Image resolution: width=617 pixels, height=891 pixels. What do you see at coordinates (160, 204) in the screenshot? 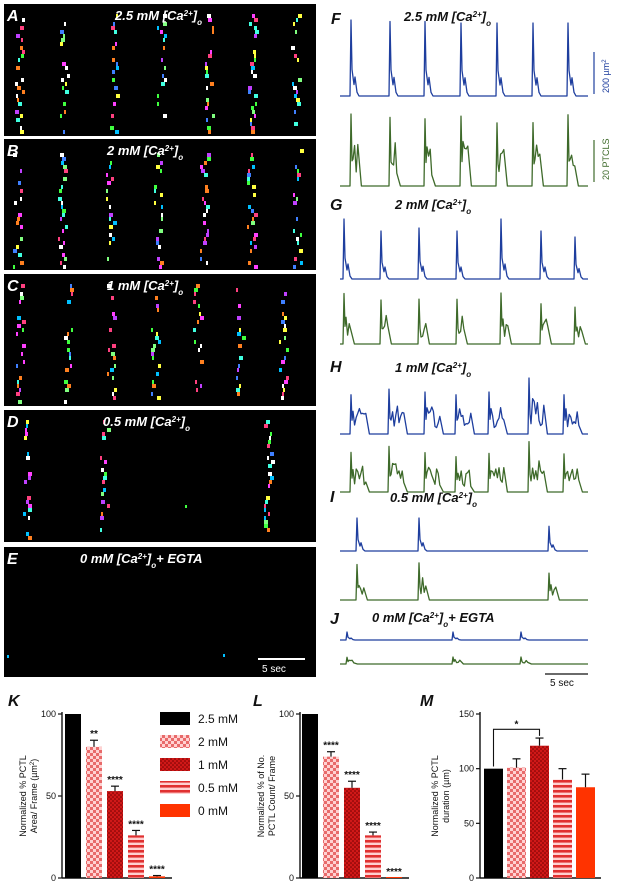
I see `raster-panel-b: B 2 mM [Ca2+]o` at bounding box center [160, 204].